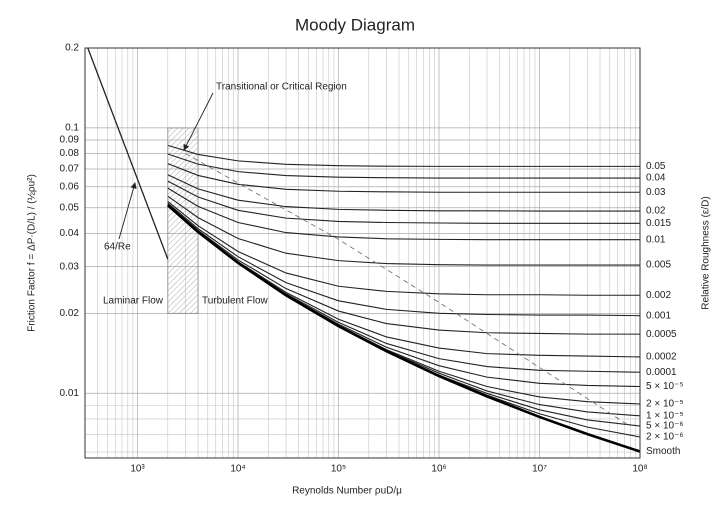 The image size is (720, 507). Describe the element at coordinates (338, 469) in the screenshot. I see `x-tick-label: 10⁵` at that location.